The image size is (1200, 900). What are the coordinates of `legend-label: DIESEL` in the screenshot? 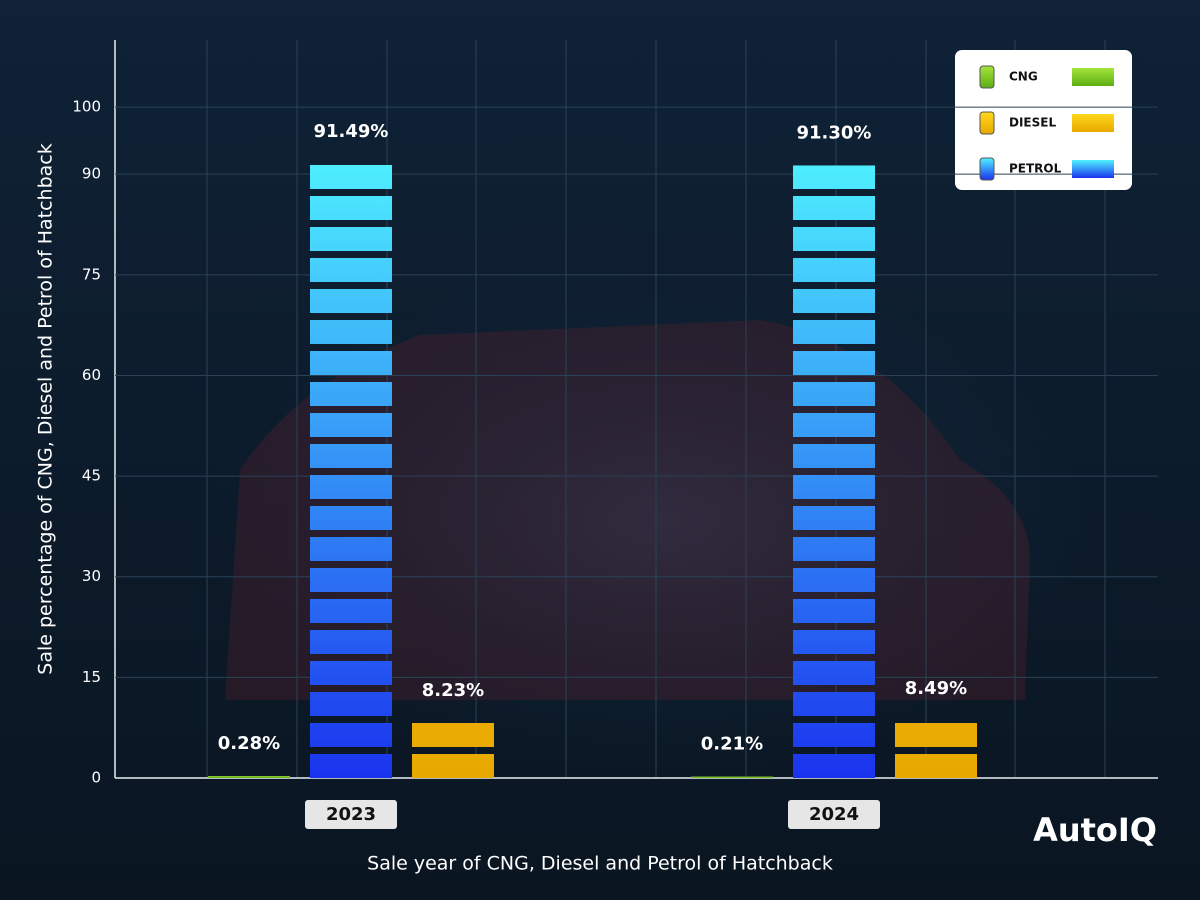 It's located at (1032, 123).